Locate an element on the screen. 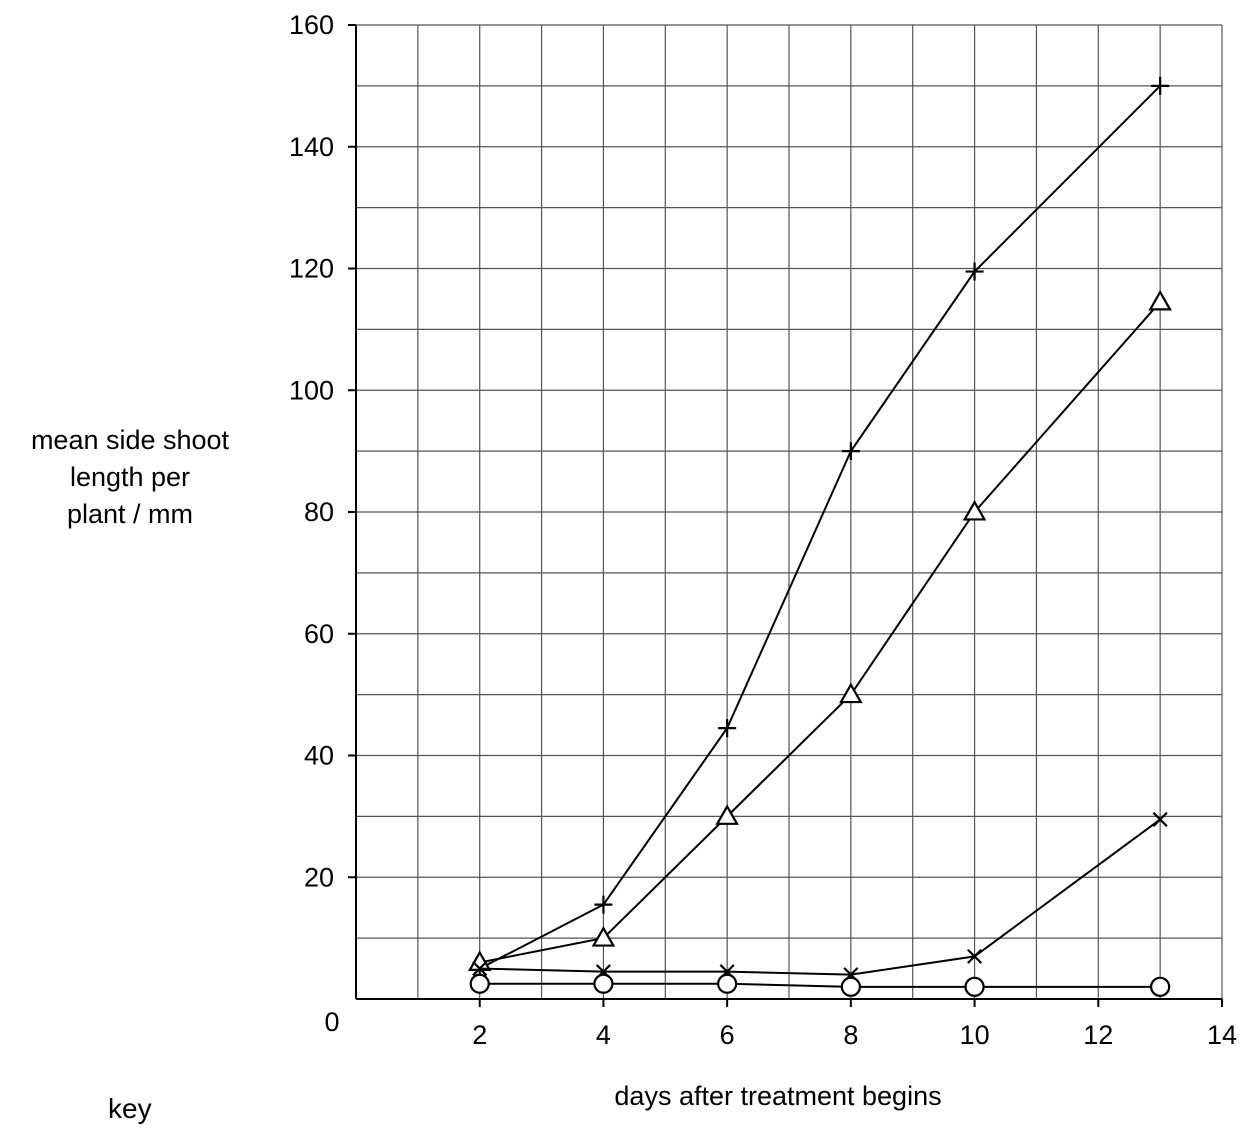 The width and height of the screenshot is (1256, 1129). x-tick-label: 12 is located at coordinates (1098, 1035).